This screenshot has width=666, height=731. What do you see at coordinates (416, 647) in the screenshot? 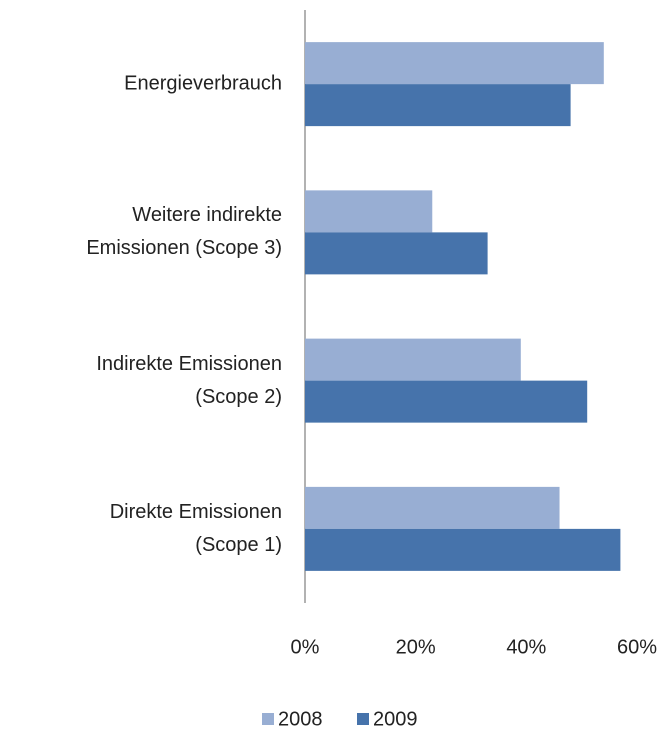
I see `x-tick-label: 20%` at bounding box center [416, 647].